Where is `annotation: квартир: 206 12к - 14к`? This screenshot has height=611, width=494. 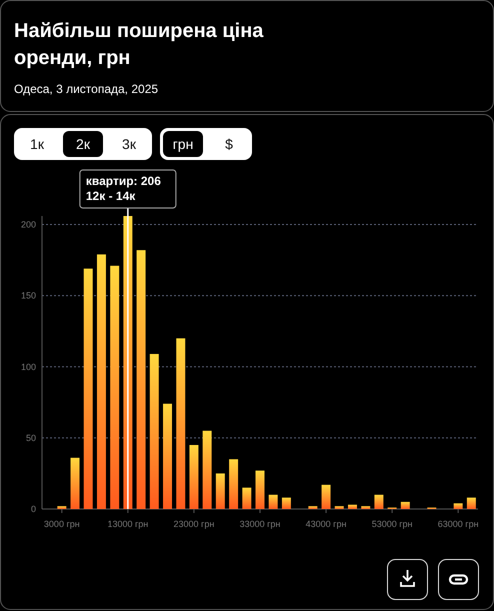 annotation: квартир: 206 12к - 14к is located at coordinates (124, 188).